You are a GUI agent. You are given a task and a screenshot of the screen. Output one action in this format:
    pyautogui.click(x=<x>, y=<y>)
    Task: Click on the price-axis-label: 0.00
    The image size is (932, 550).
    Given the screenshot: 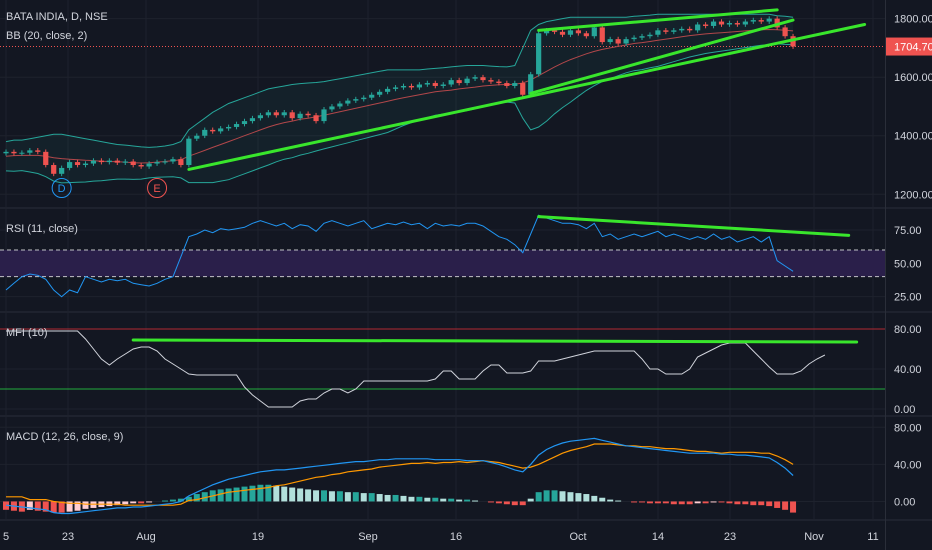 What is the action you would take?
    pyautogui.click(x=904, y=502)
    